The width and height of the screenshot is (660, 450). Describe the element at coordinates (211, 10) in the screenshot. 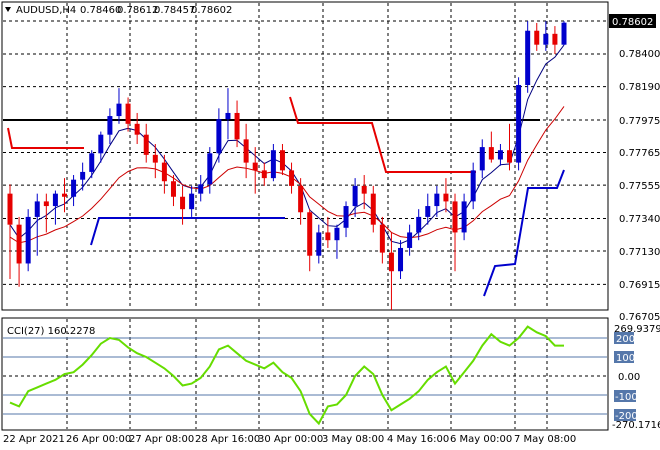

I see `close-value: 0.78602` at that location.